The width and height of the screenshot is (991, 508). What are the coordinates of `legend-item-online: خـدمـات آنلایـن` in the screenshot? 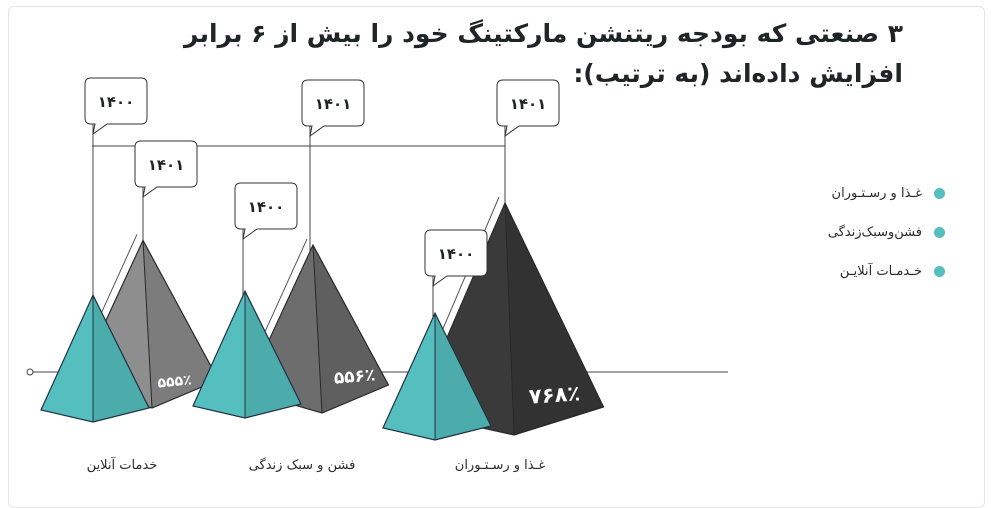 It's located at (886, 271).